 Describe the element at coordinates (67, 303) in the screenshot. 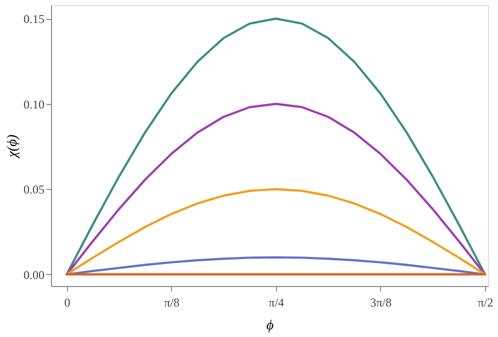

I see `x-tick-label: 0` at that location.